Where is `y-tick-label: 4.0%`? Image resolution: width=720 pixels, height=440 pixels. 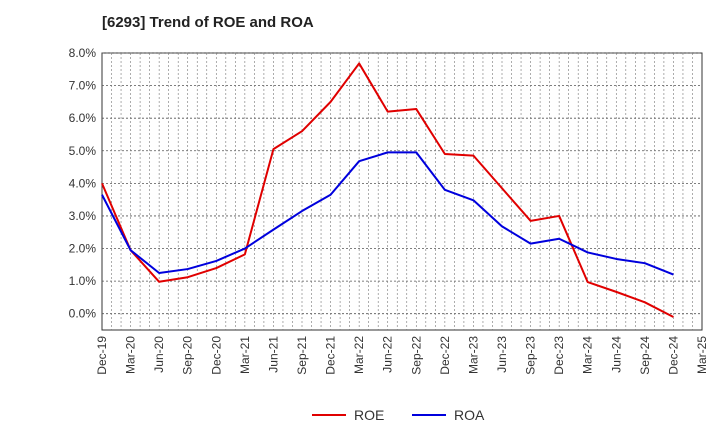
y-tick-label: 4.0% is located at coordinates (83, 183).